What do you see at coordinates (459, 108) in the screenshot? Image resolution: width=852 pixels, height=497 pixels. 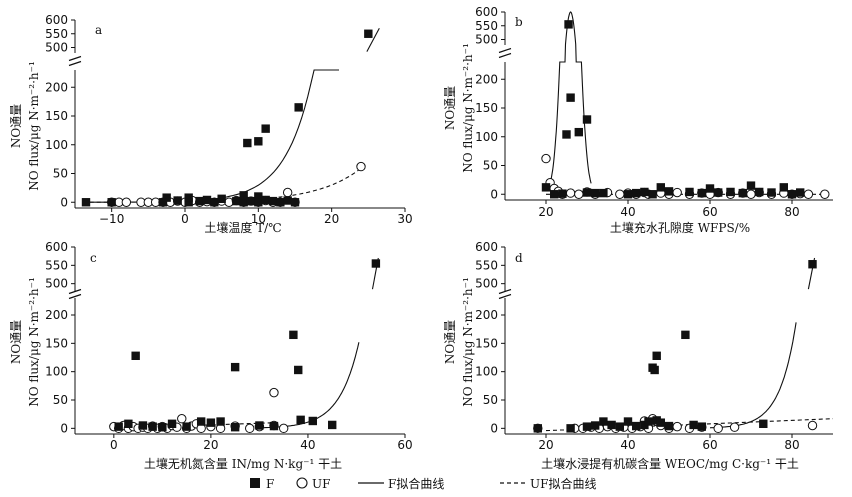 I see `y-axis-title-b: NO通量 NO flux/μg N·m⁻²·h⁻¹` at bounding box center [459, 108].